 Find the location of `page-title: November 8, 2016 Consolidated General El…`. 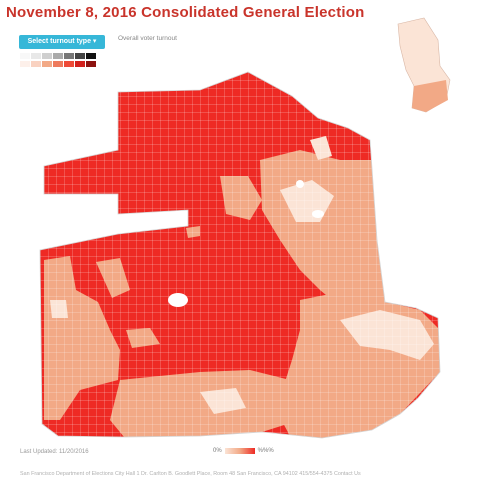

page-title: November 8, 2016 Consolidated General El… is located at coordinates (185, 12).